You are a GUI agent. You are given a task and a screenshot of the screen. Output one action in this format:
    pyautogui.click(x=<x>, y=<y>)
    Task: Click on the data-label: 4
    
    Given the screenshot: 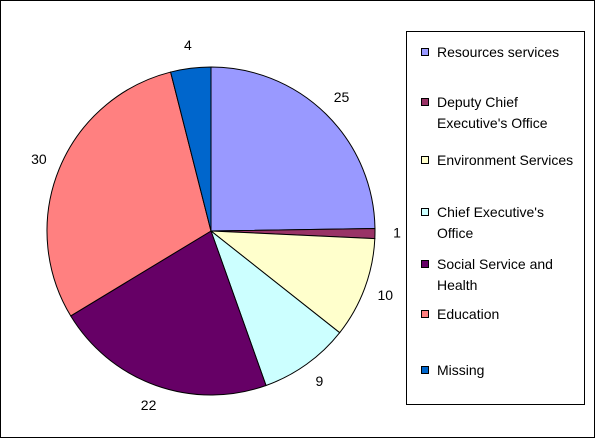 What is the action you would take?
    pyautogui.click(x=188, y=45)
    